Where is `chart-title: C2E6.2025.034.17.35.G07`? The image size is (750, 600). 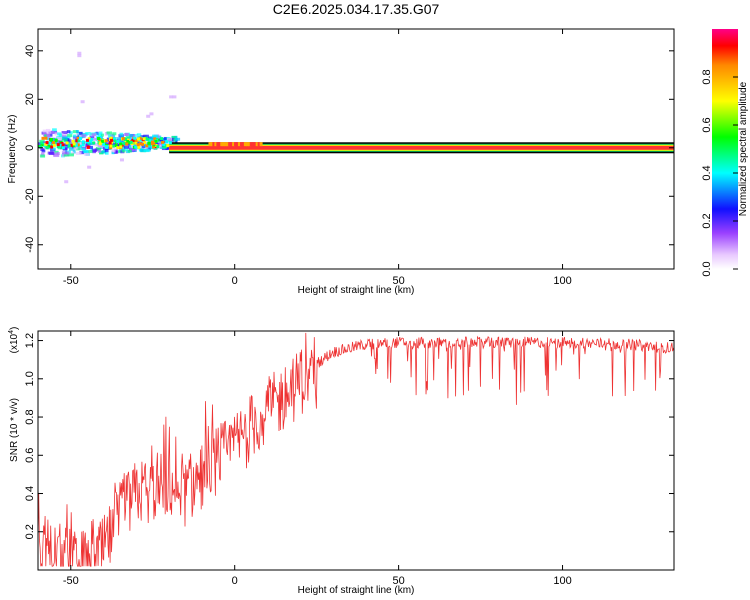
chart-title: C2E6.2025.034.17.35.G07 is located at coordinates (356, 9).